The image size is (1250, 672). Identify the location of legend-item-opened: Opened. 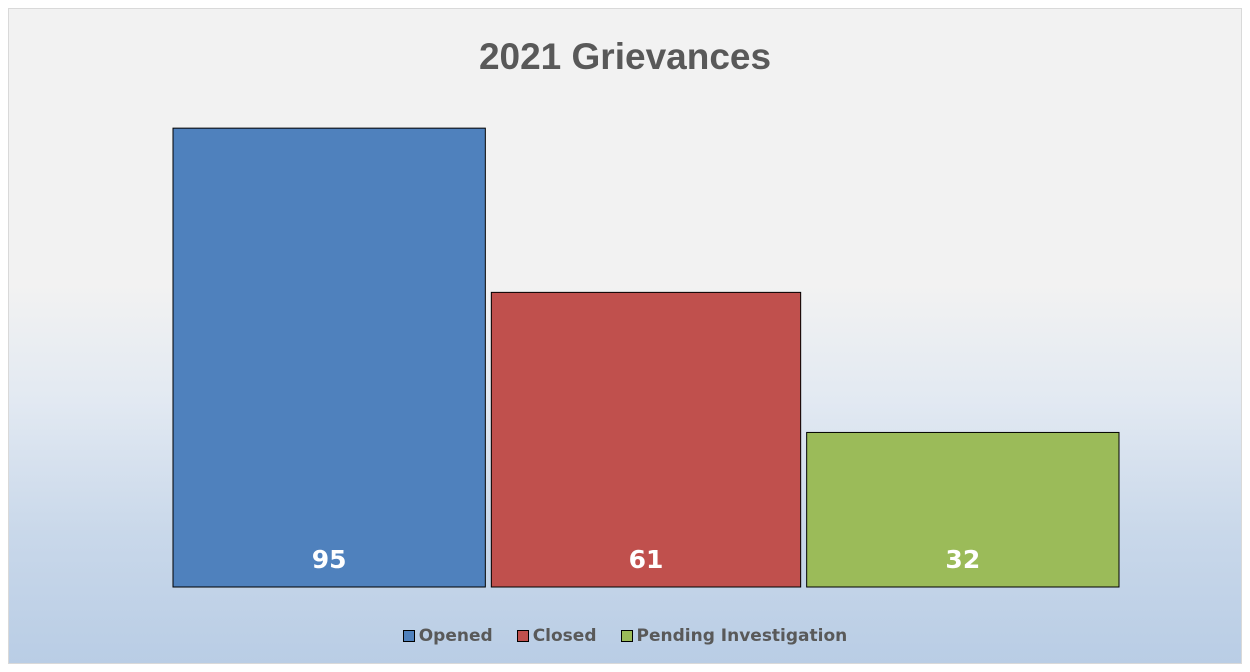
(447, 636).